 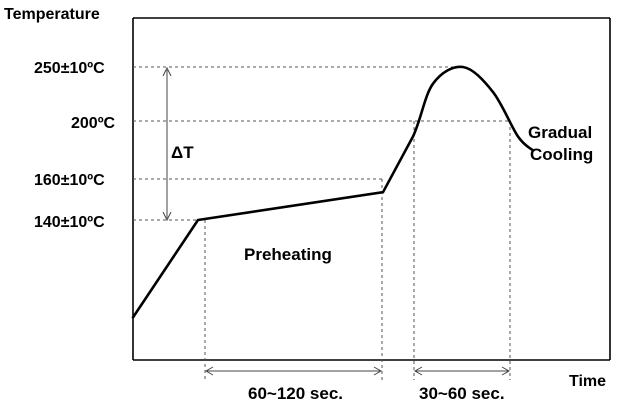 What do you see at coordinates (69, 222) in the screenshot?
I see `ytick-140: 140±10ºC` at bounding box center [69, 222].